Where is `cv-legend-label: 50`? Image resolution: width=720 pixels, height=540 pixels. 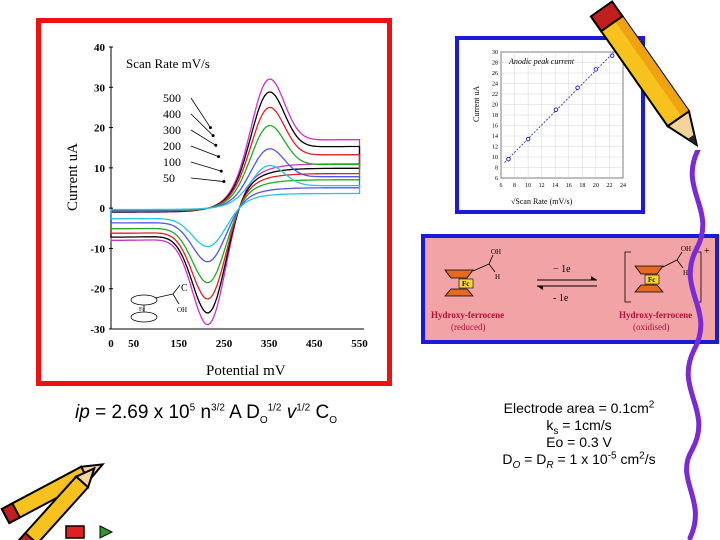 cv-legend-label: 50 is located at coordinates (169, 178).